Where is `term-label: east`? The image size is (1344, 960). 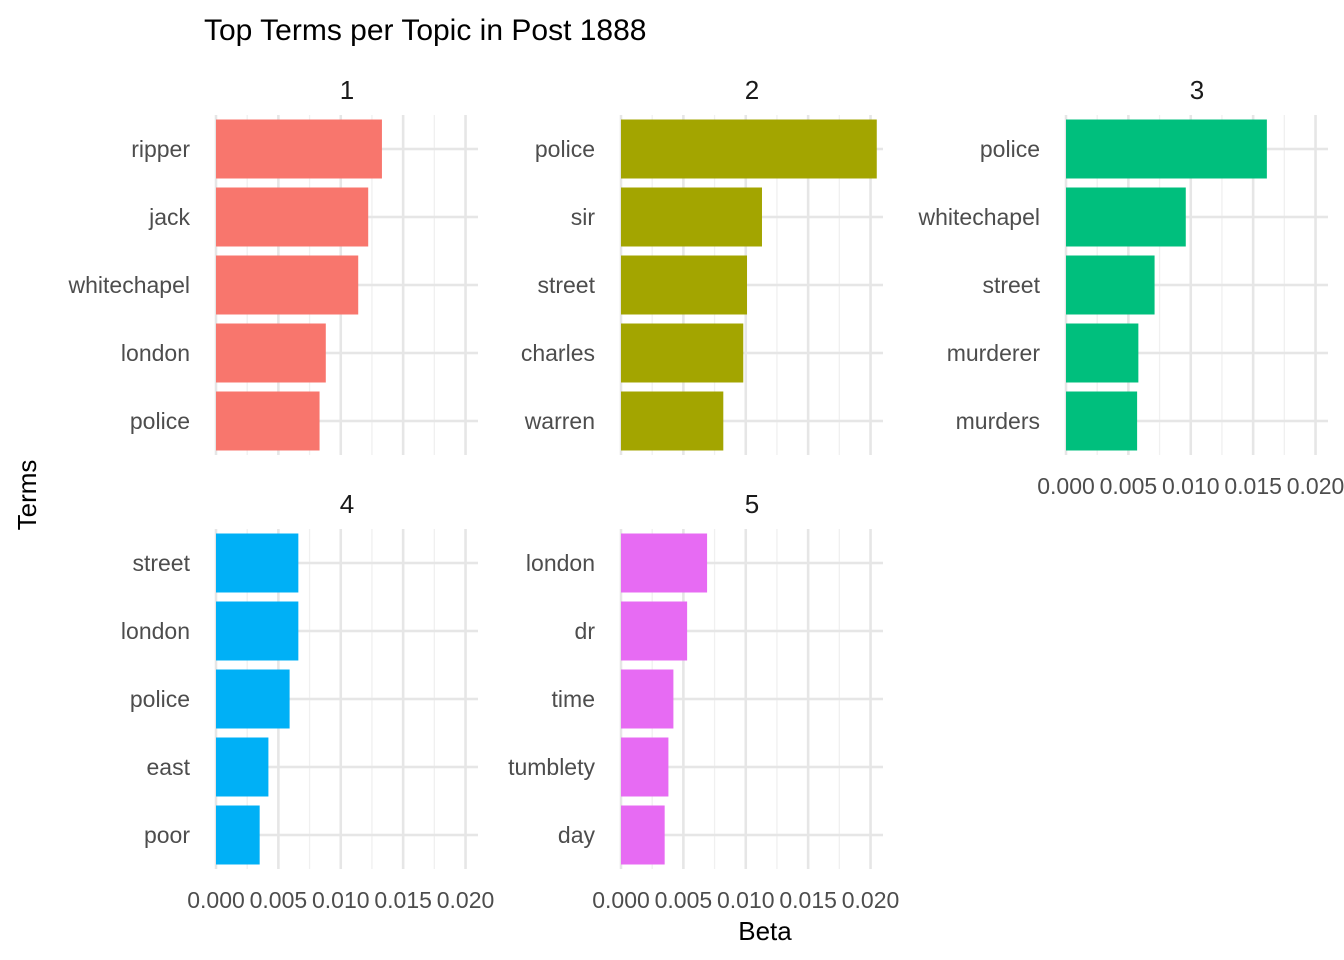 term-label: east is located at coordinates (169, 767).